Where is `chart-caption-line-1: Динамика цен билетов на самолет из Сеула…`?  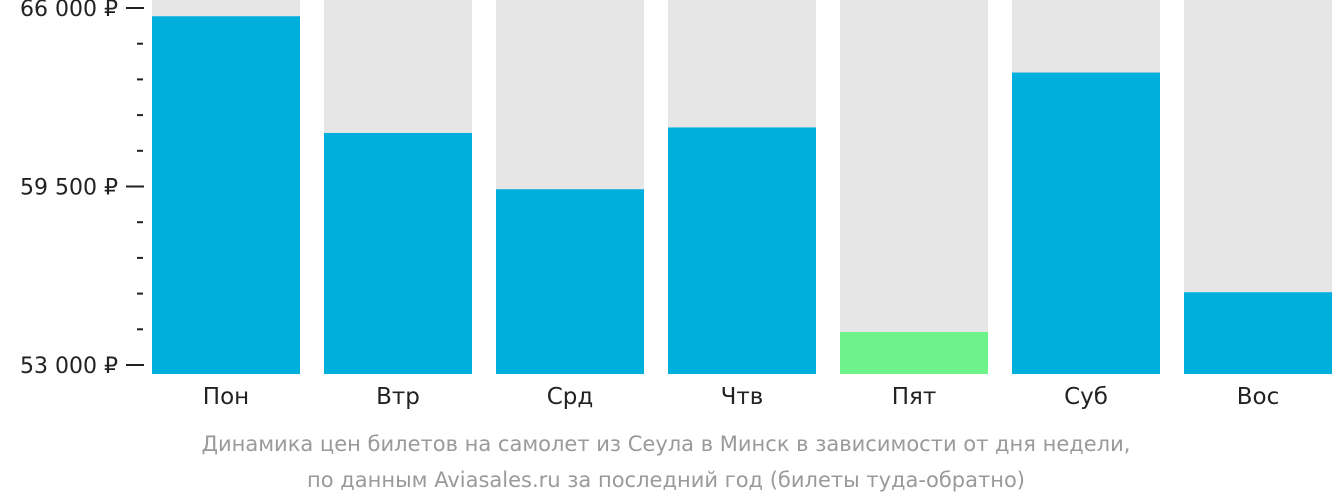
chart-caption-line-1: Динамика цен билетов на самолет из Сеула… is located at coordinates (666, 444).